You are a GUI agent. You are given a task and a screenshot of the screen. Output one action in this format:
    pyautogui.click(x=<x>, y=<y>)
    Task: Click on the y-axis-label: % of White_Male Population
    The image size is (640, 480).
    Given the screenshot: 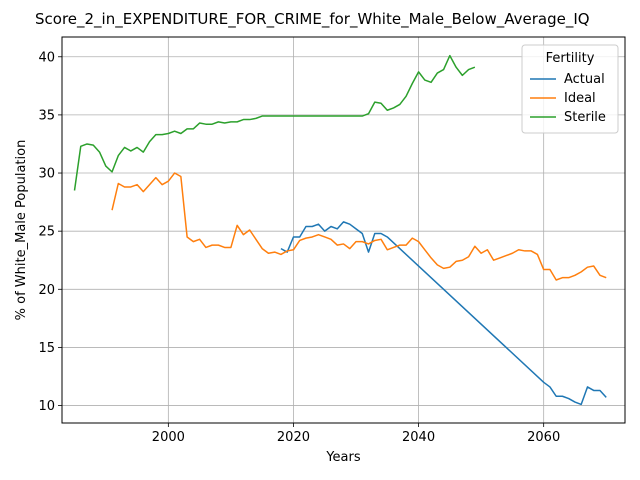 What is the action you would take?
    pyautogui.click(x=21, y=230)
    